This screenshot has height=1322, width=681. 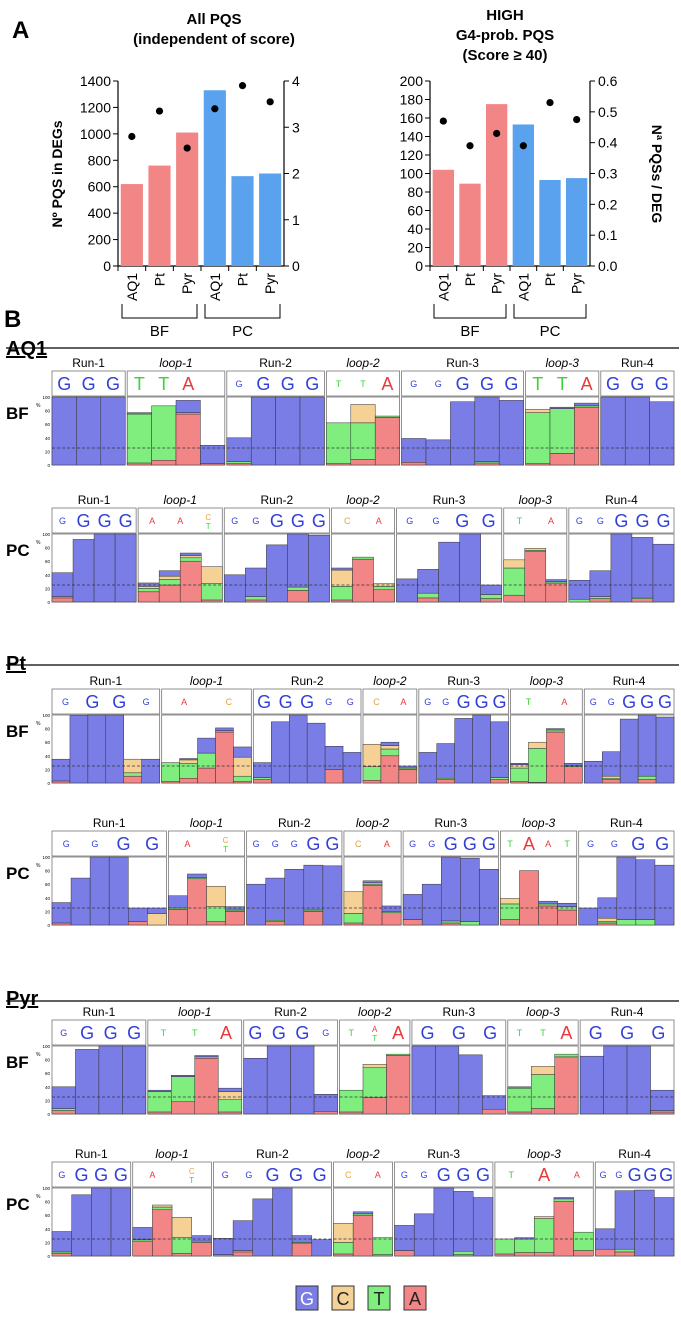 What do you see at coordinates (412, 137) in the screenshot?
I see `y-tick-label: 140` at bounding box center [412, 137].